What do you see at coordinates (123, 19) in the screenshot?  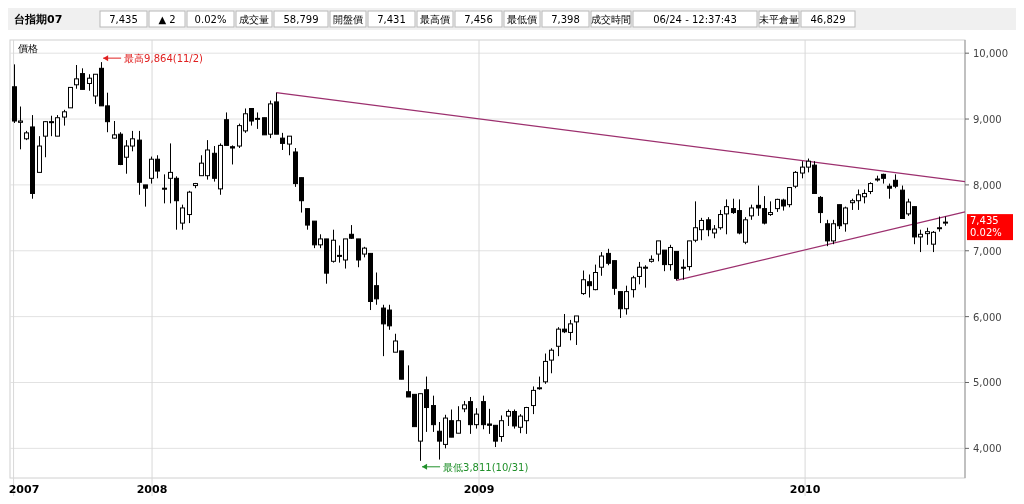 I see `text: 7,435` at bounding box center [123, 19].